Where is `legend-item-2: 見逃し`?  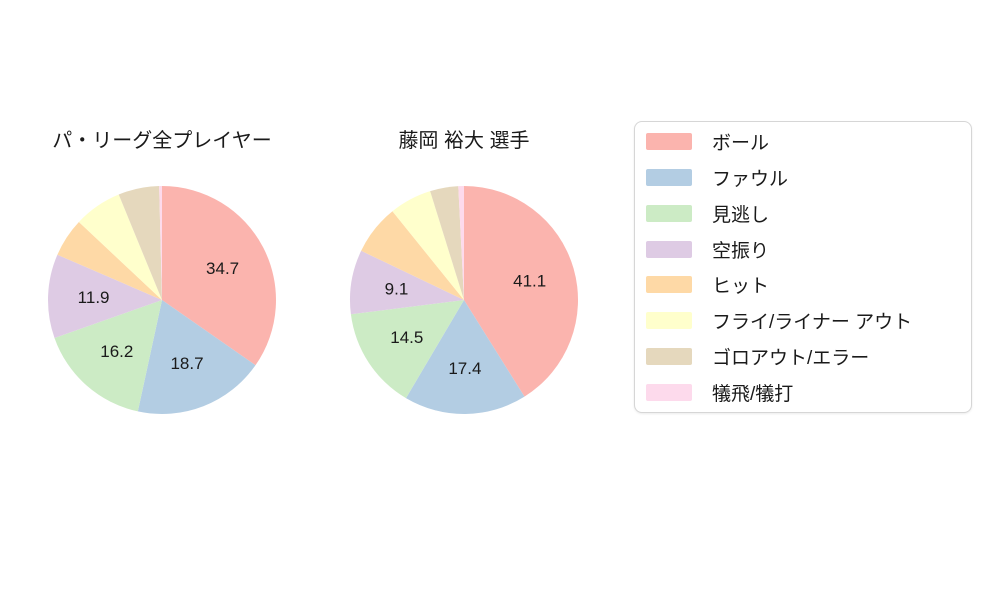
legend-item-2: 見逃し is located at coordinates (803, 214).